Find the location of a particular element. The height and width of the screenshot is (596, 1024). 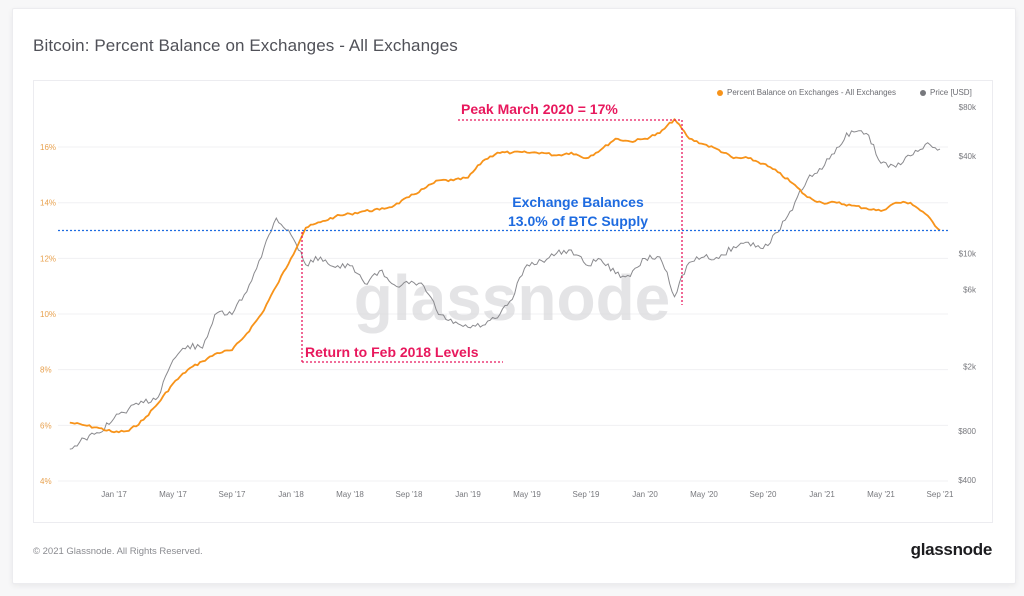

x-tick: Jan '18 is located at coordinates (291, 494).